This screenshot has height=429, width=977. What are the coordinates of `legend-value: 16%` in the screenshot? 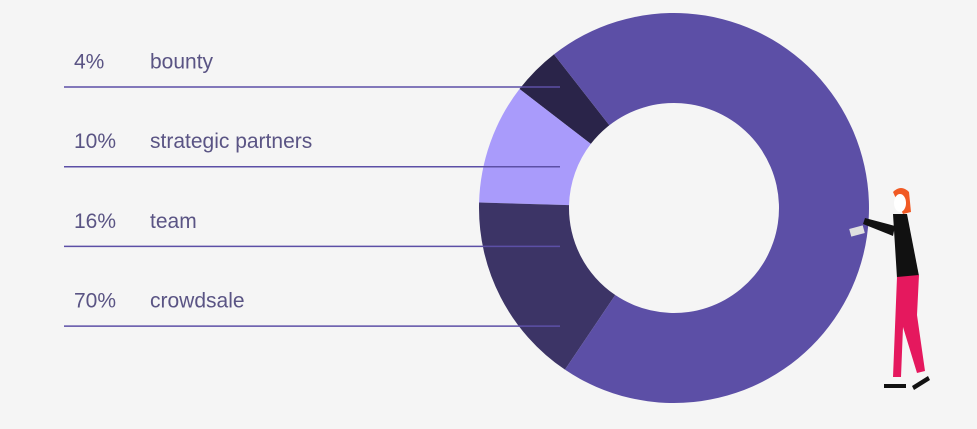 It's located at (95, 221).